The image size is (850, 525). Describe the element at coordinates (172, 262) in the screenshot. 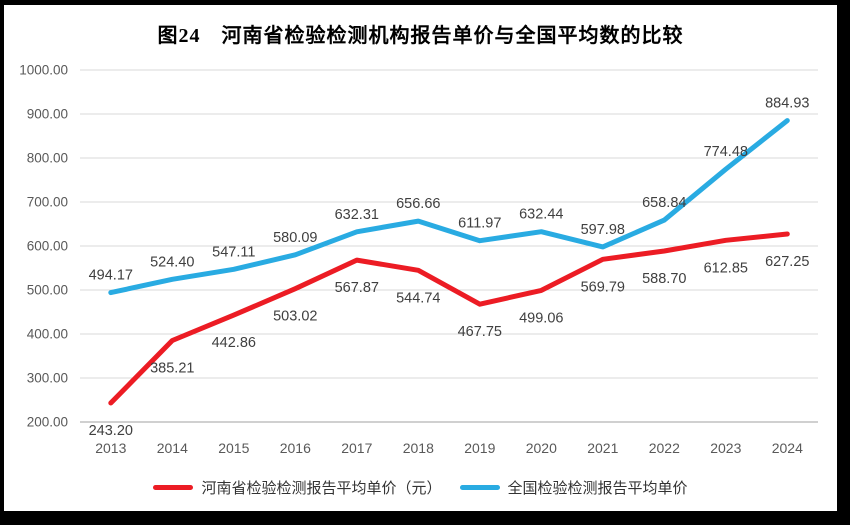

I see `data-label: 524.40` at that location.